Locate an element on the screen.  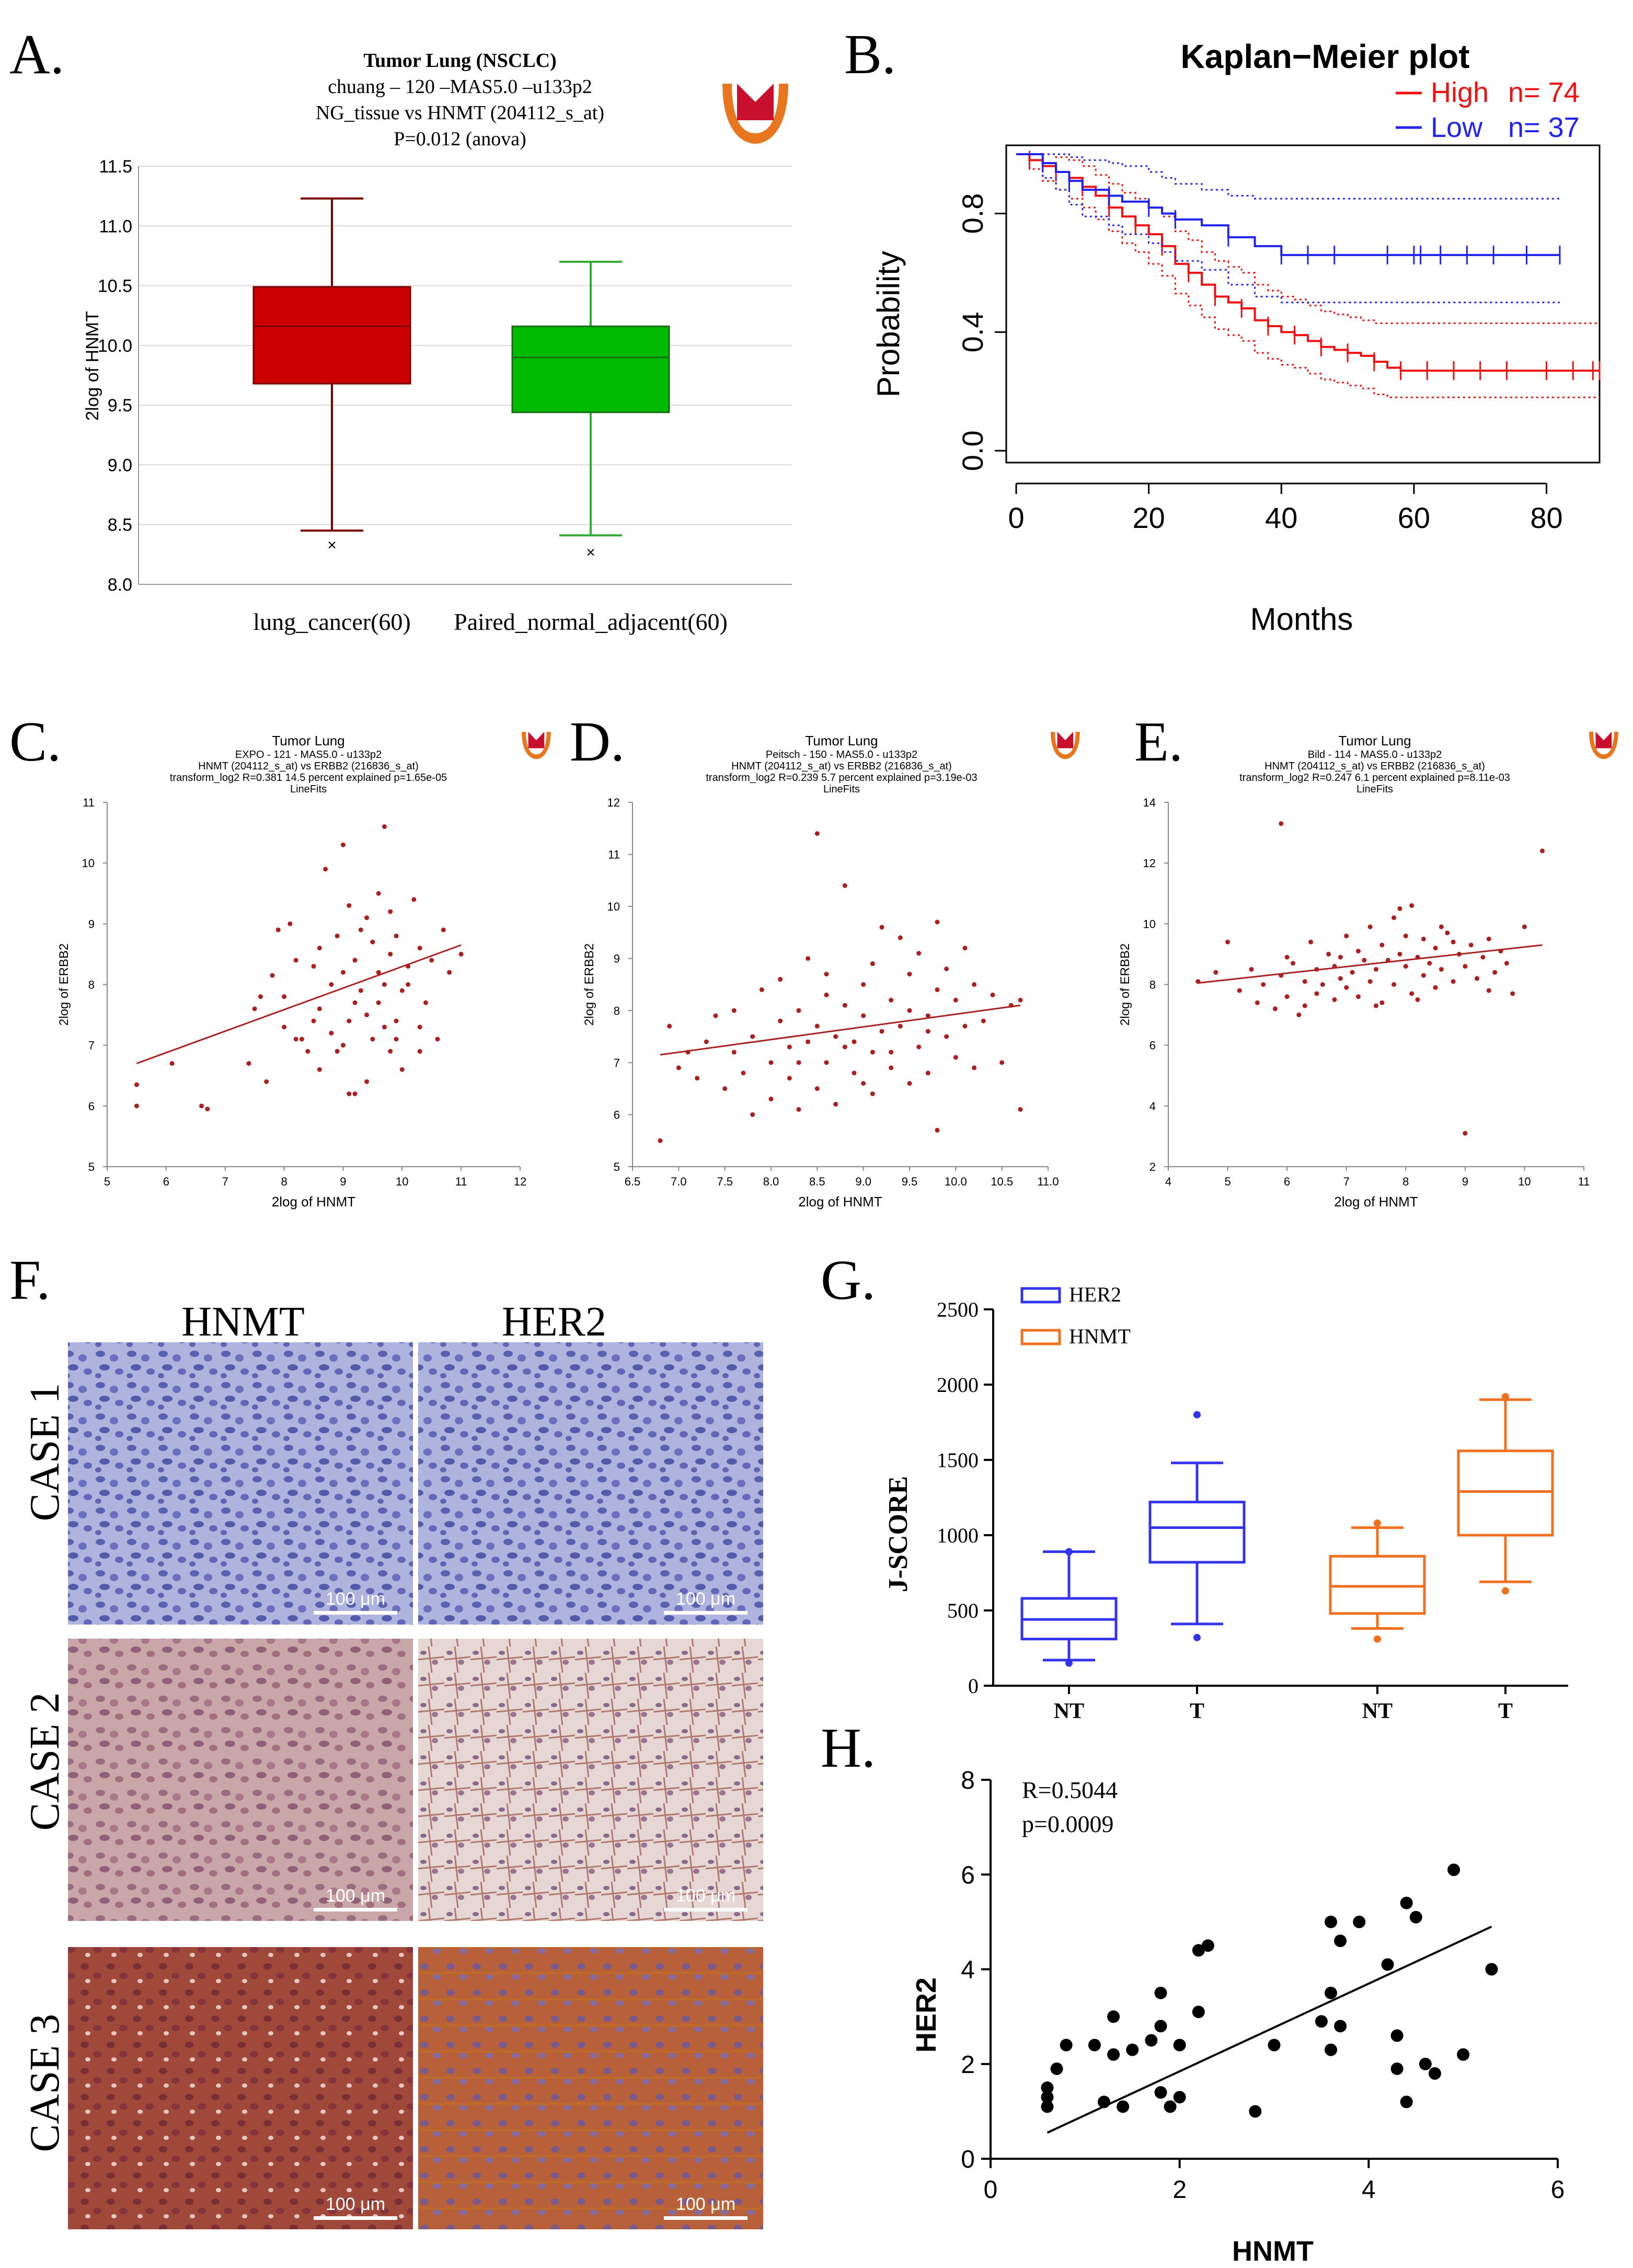
x-tick-label: 9.5 is located at coordinates (910, 1181).